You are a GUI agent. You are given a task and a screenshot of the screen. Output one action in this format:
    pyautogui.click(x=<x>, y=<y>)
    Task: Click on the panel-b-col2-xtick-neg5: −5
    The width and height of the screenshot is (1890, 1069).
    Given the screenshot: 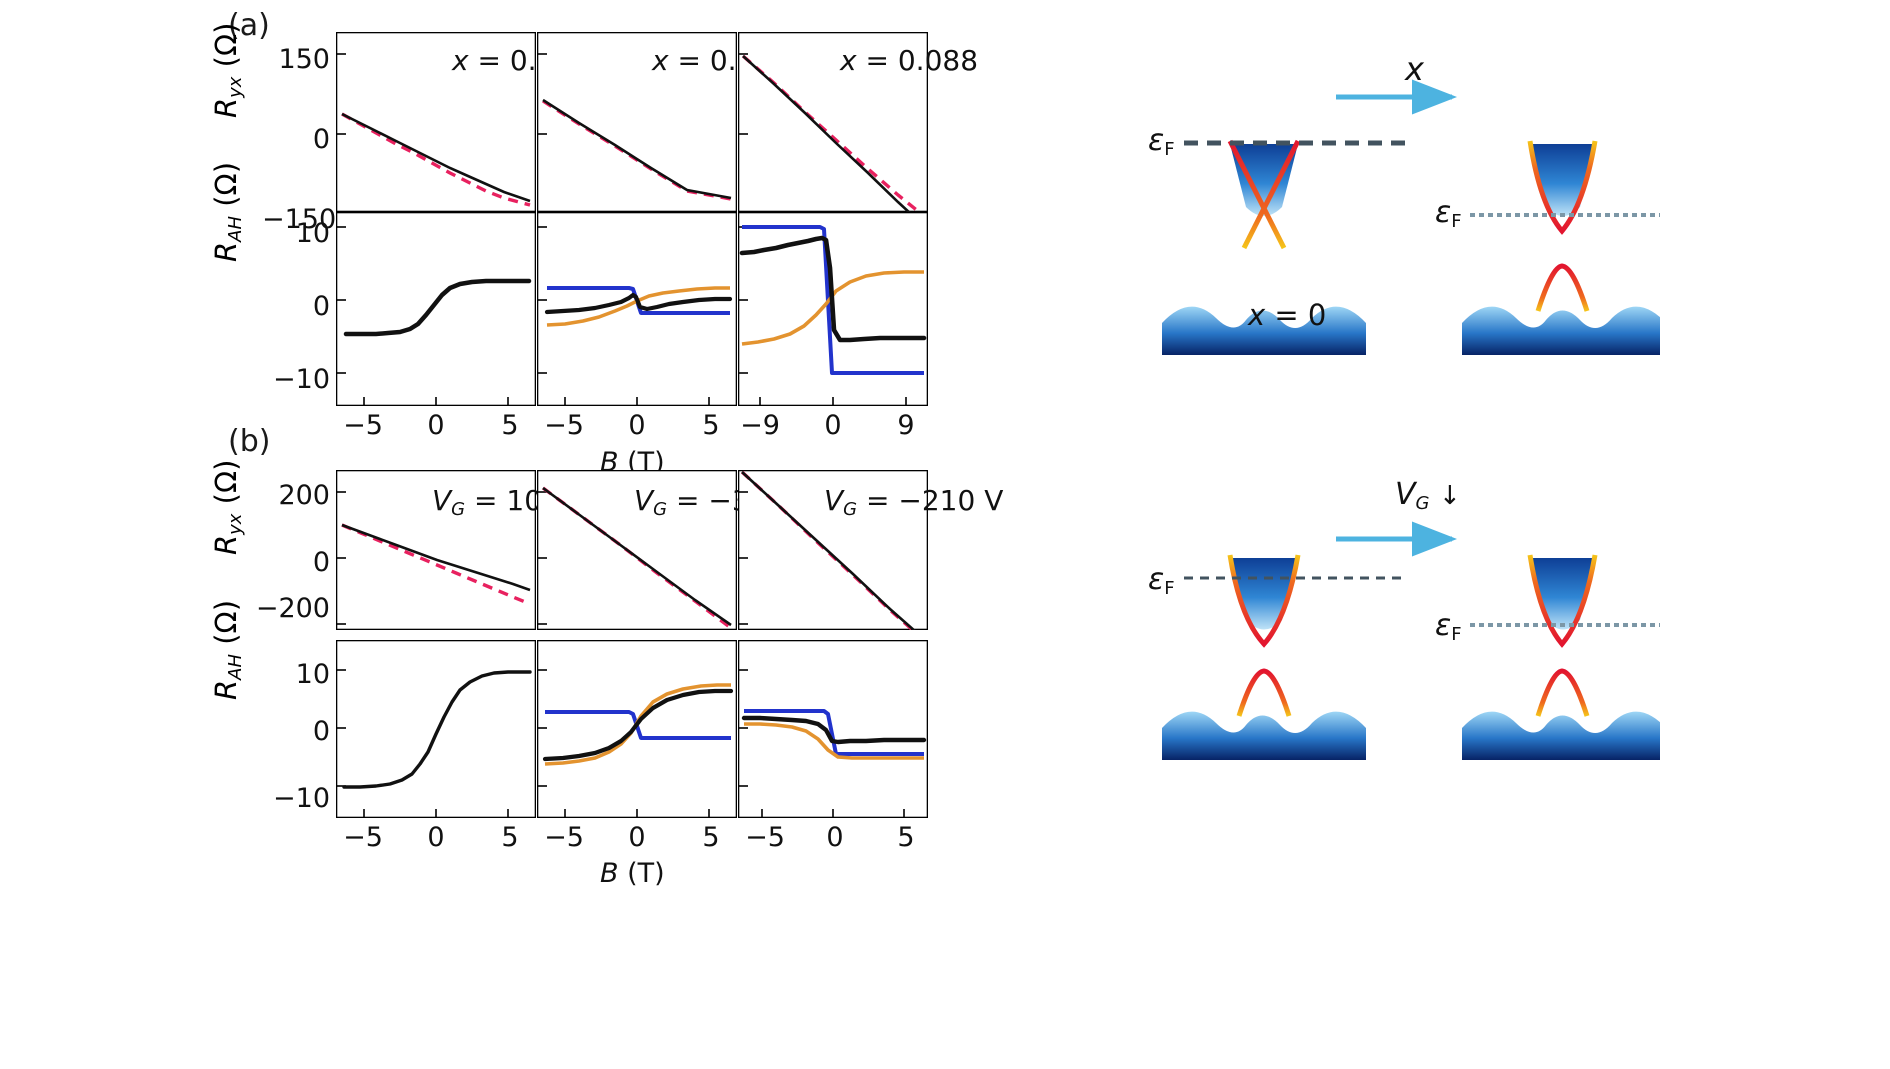 What is the action you would take?
    pyautogui.click(x=564, y=837)
    